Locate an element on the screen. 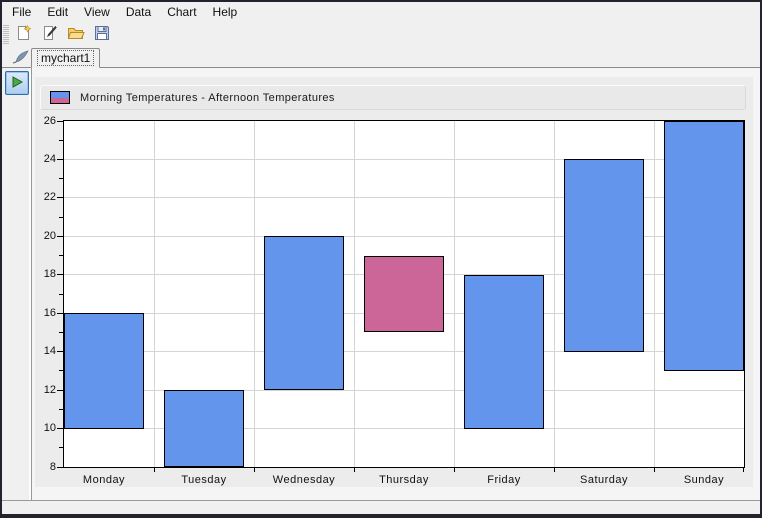 Image resolution: width=762 pixels, height=518 pixels. x-axis-label-saturday: Saturday is located at coordinates (604, 480).